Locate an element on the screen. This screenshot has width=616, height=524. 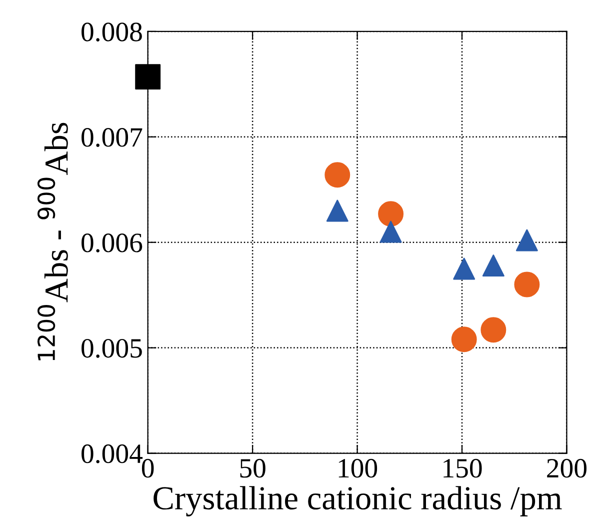
x-tick-label: 0 is located at coordinates (148, 468).